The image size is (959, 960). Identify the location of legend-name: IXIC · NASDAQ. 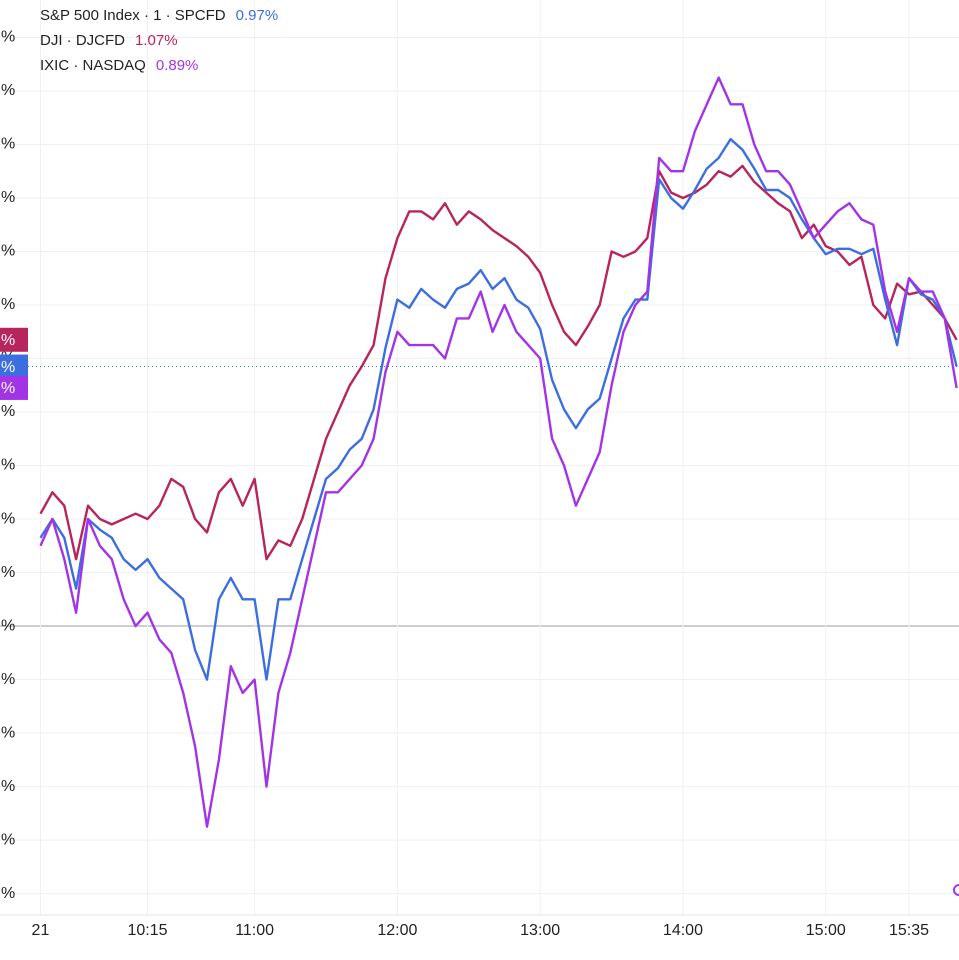
(93, 65).